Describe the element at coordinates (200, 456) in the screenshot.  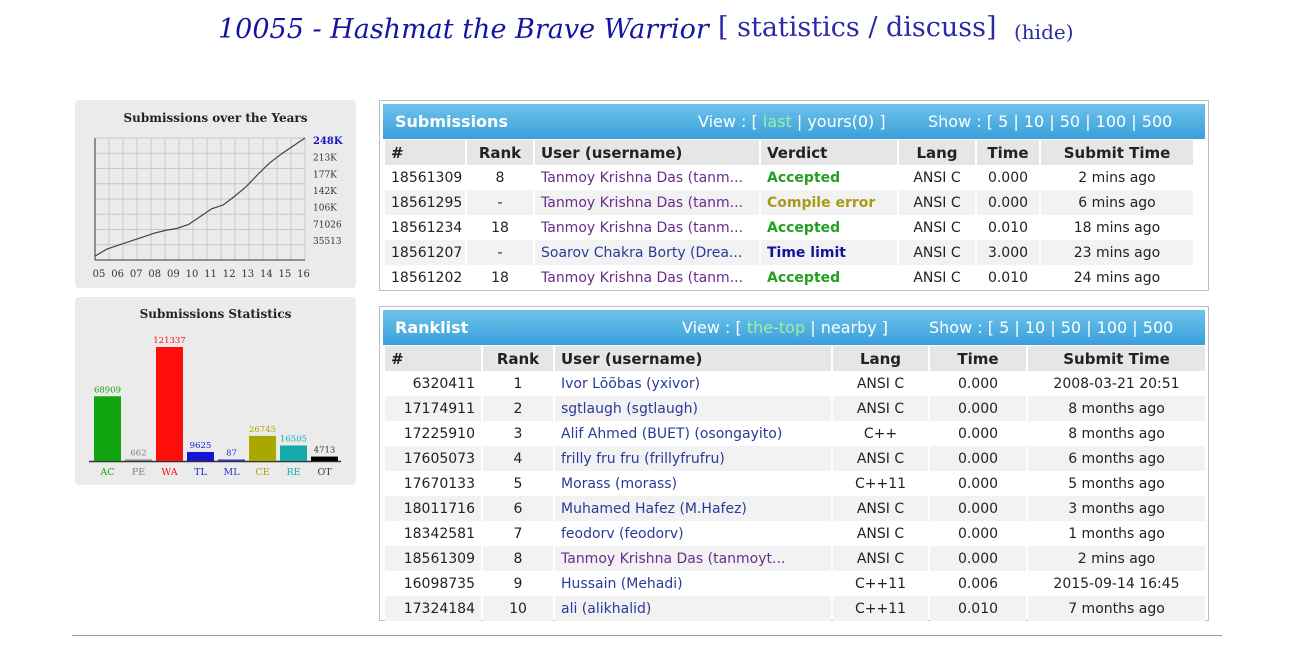
I see `bar-tl` at that location.